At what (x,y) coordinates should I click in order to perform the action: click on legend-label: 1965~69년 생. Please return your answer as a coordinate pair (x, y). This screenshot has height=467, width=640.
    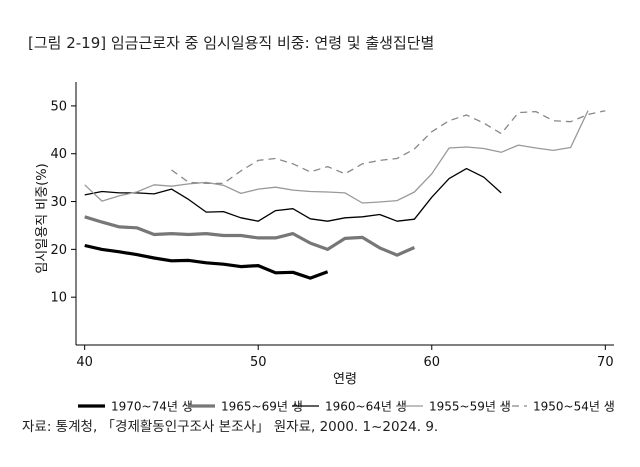
    Looking at the image, I should click on (262, 407).